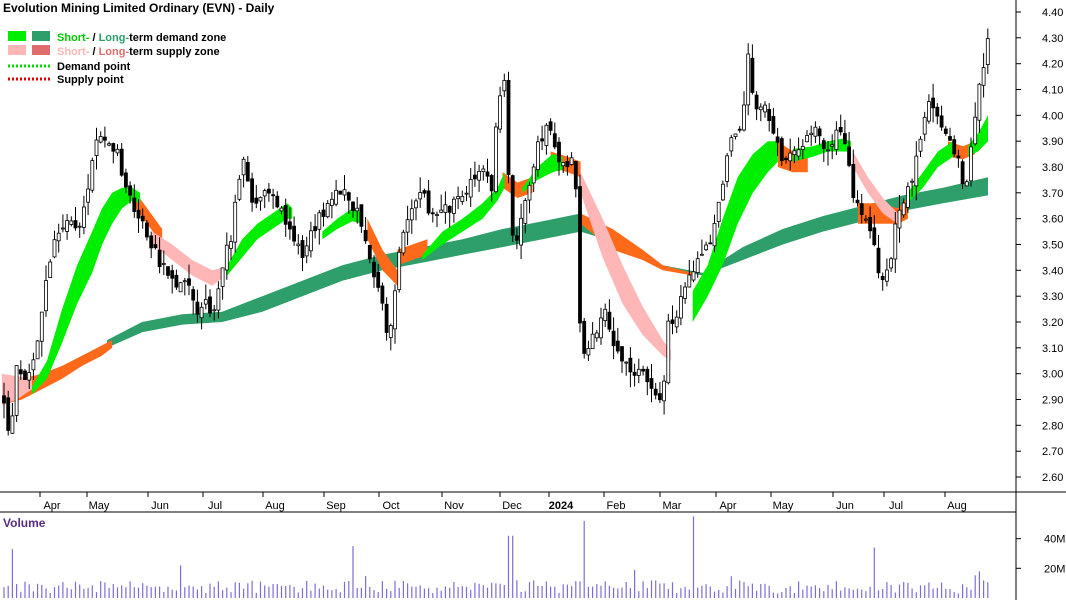  What do you see at coordinates (512, 506) in the screenshot?
I see `x-tick-label-8: Dec` at bounding box center [512, 506].